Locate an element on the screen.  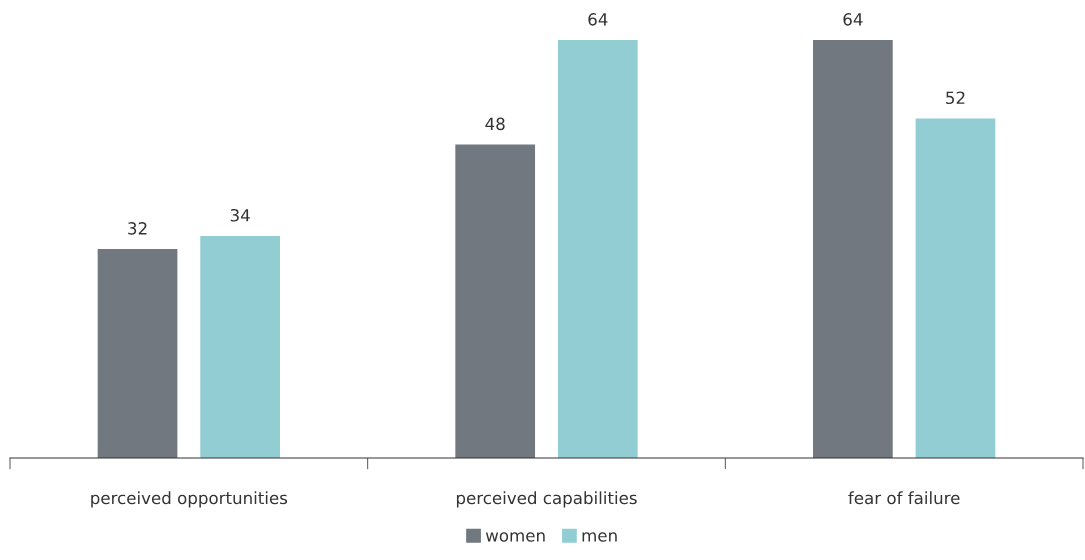
data-label: 34 is located at coordinates (240, 215).